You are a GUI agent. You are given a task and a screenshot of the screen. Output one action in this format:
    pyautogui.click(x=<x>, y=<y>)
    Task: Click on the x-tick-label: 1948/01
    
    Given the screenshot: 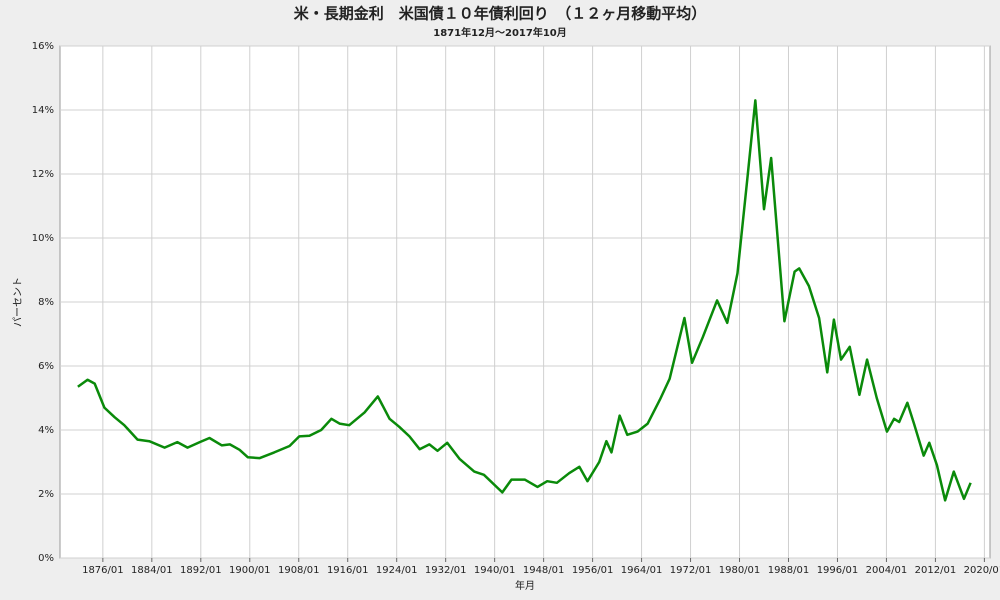 What is the action you would take?
    pyautogui.click(x=544, y=570)
    